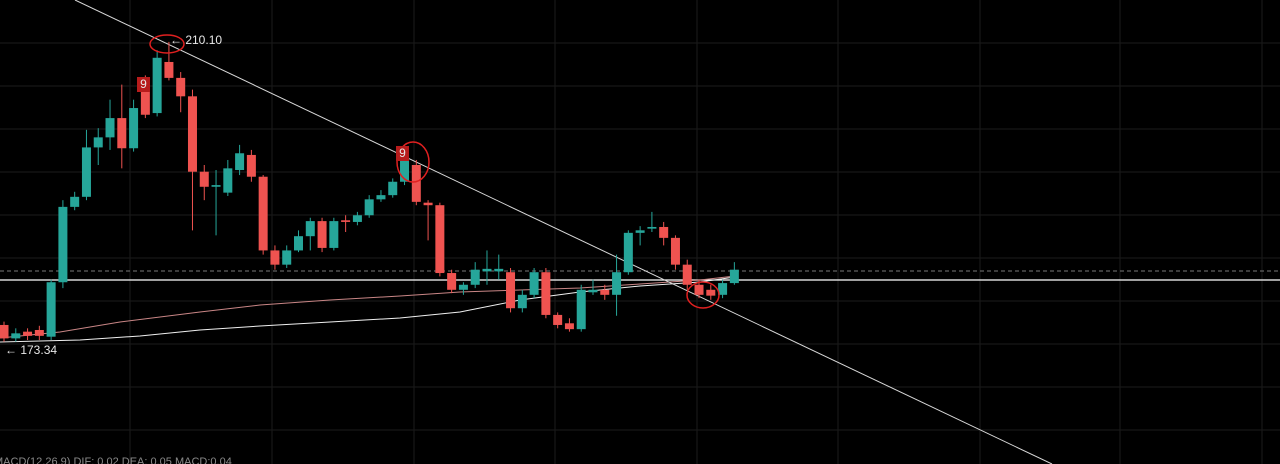  What do you see at coordinates (31, 350) in the screenshot?
I see `low-label: ← 173.34` at bounding box center [31, 350].